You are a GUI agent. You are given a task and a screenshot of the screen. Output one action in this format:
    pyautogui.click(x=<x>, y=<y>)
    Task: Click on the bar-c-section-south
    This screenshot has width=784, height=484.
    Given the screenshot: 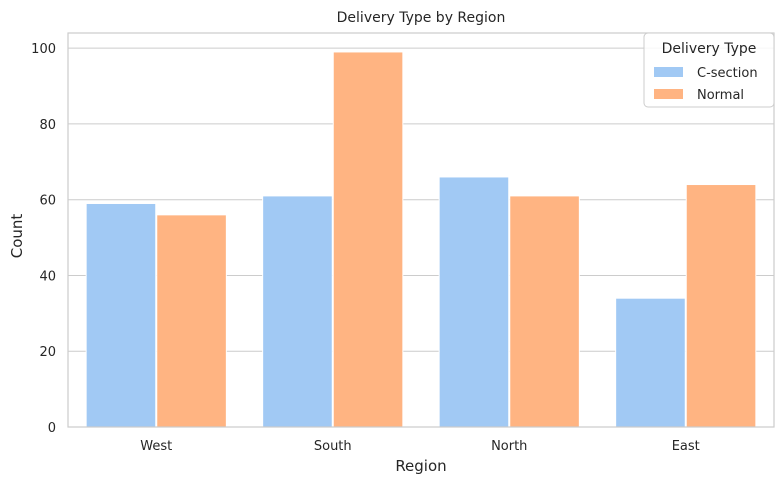 What is the action you would take?
    pyautogui.click(x=297, y=311)
    